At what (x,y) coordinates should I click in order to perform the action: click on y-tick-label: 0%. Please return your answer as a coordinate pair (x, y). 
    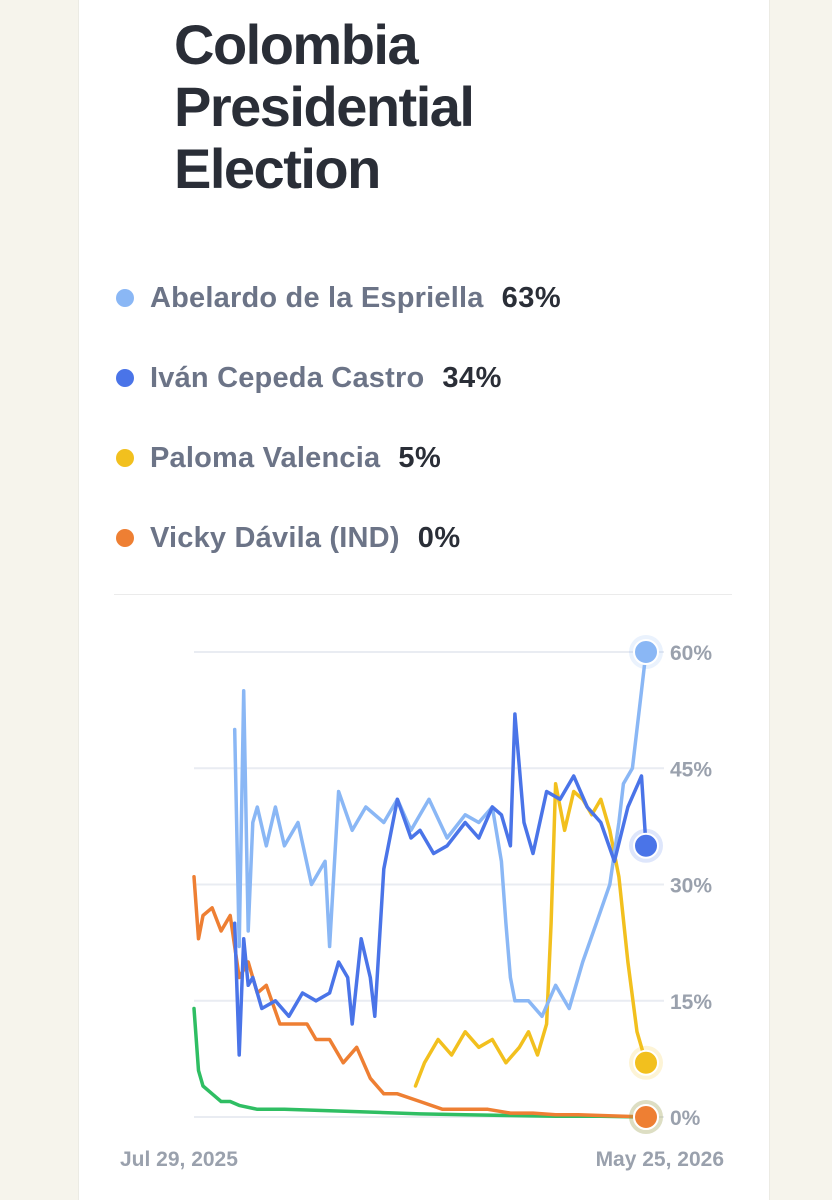
    Looking at the image, I should click on (685, 1118).